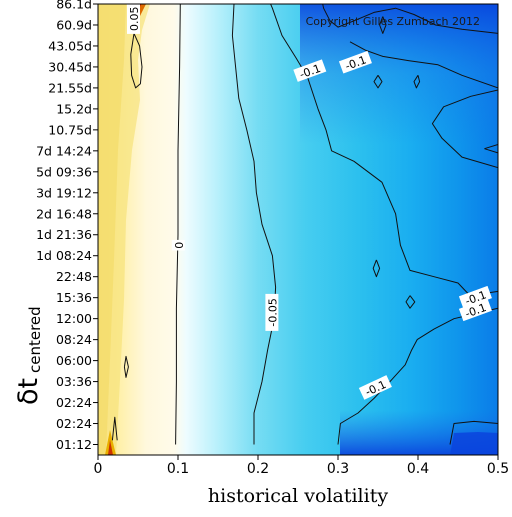 This screenshot has height=517, width=512. I want to click on heatmap-top-blue-region, so click(399, 74).